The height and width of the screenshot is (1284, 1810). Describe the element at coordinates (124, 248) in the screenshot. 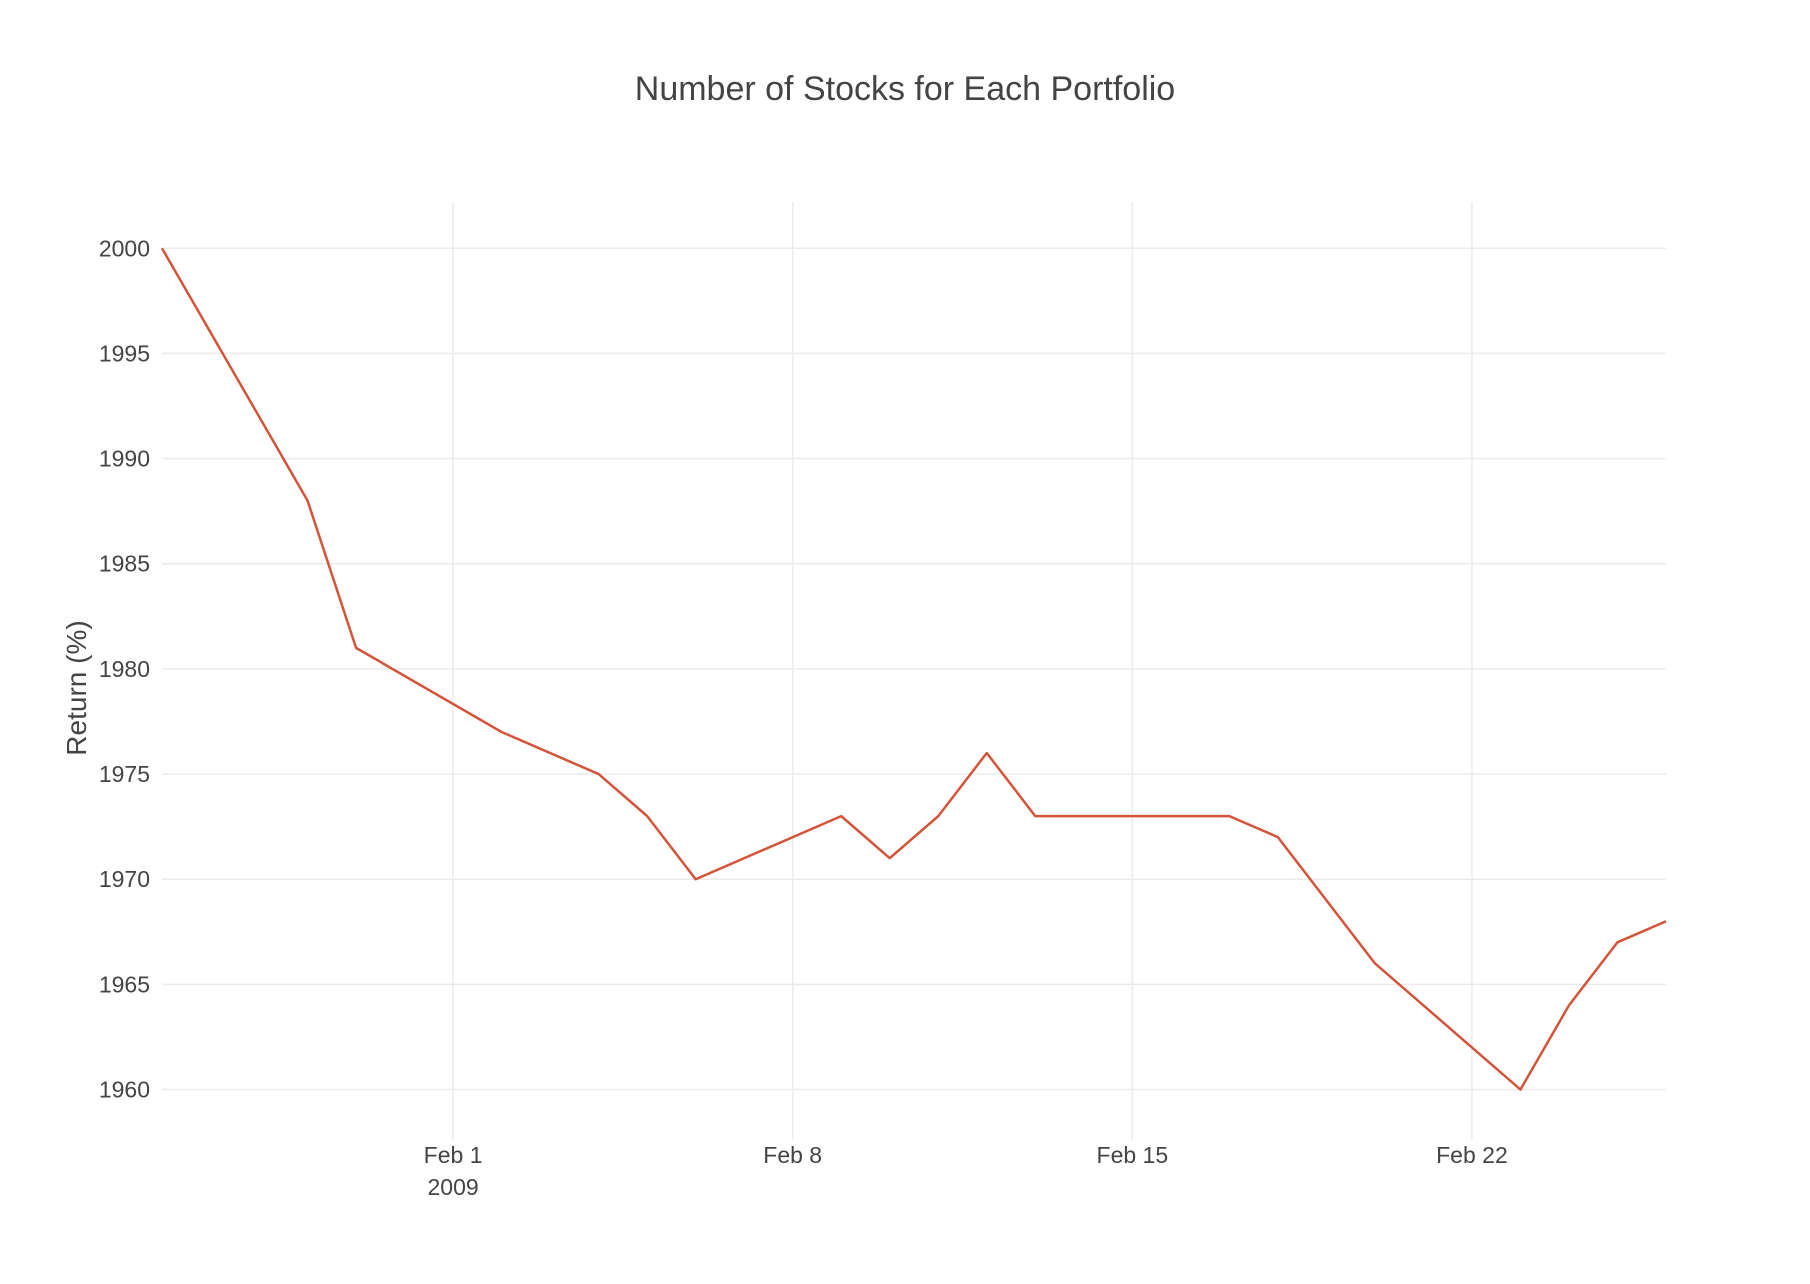

I see `y-tick-label: 2000` at that location.